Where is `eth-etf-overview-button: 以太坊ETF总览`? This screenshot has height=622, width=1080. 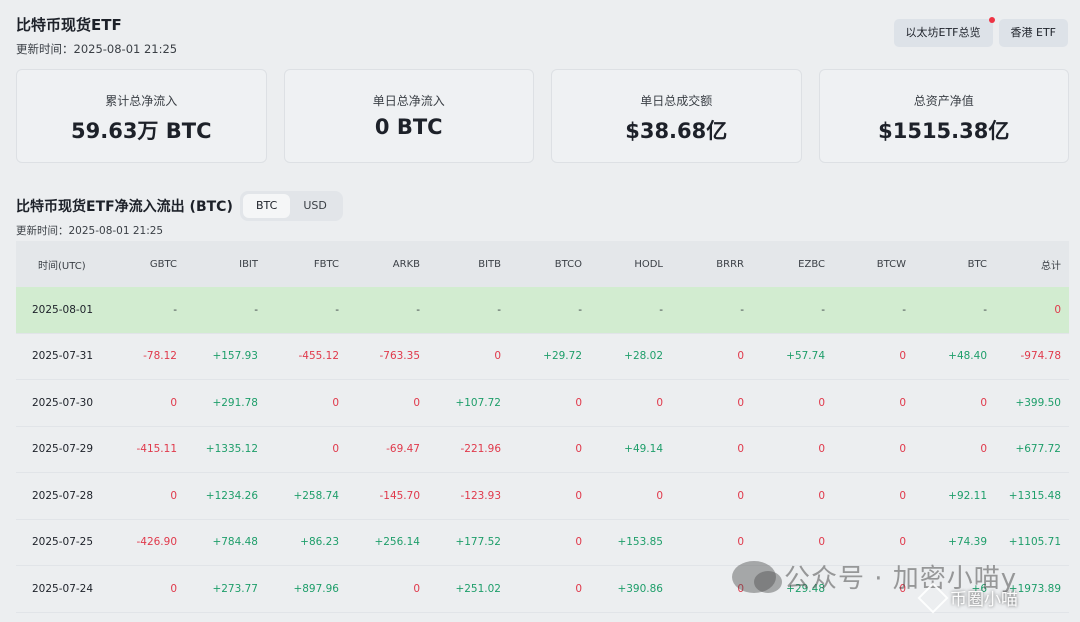 eth-etf-overview-button: 以太坊ETF总览 is located at coordinates (944, 32).